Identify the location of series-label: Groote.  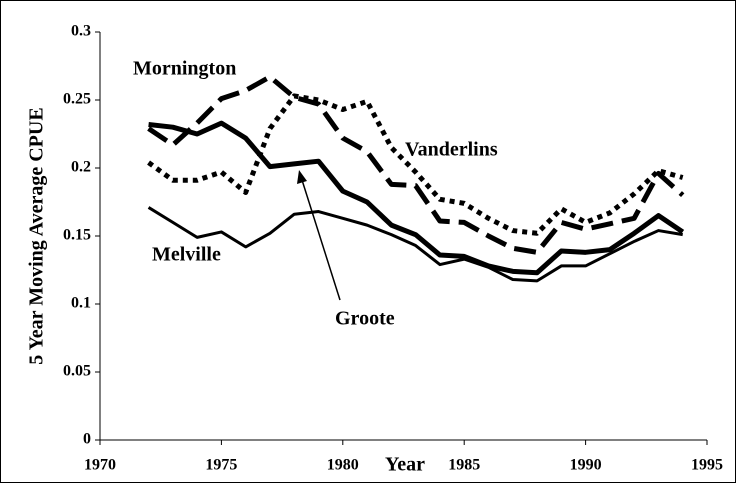
(365, 319).